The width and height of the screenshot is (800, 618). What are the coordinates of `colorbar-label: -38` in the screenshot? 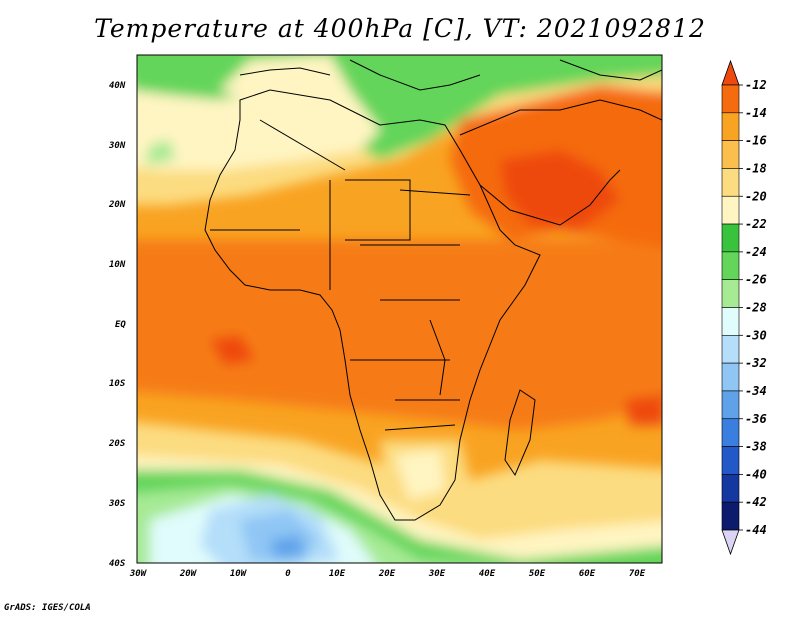 It's located at (756, 447).